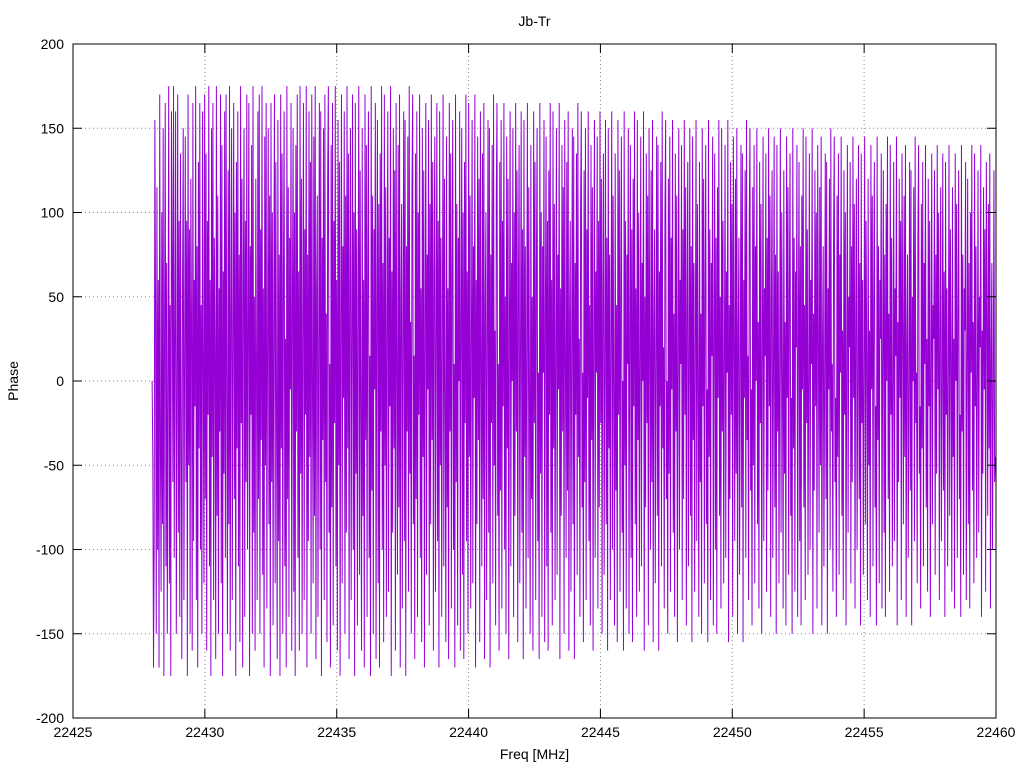  I want to click on y-tick-label: -200, so click(50, 718).